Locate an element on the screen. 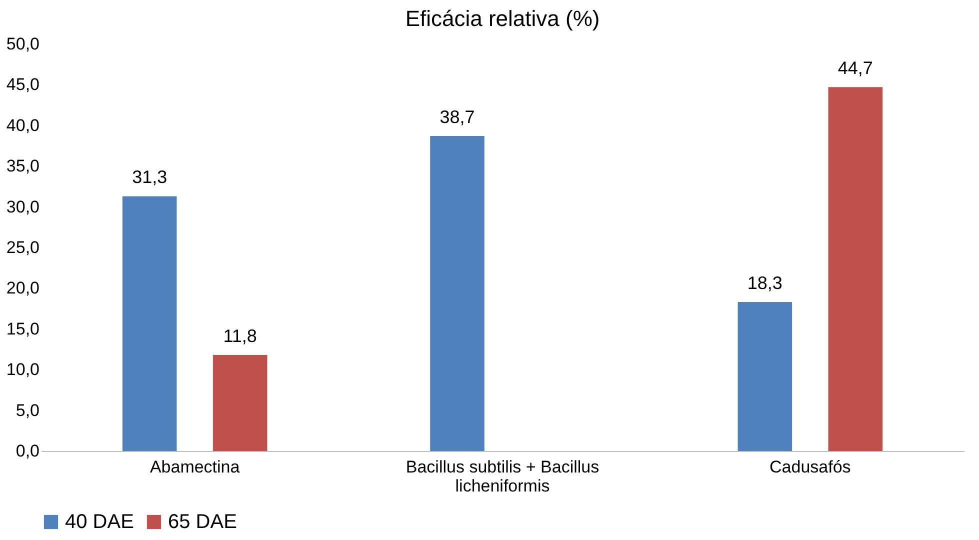  data-label: 11,8 is located at coordinates (240, 336).